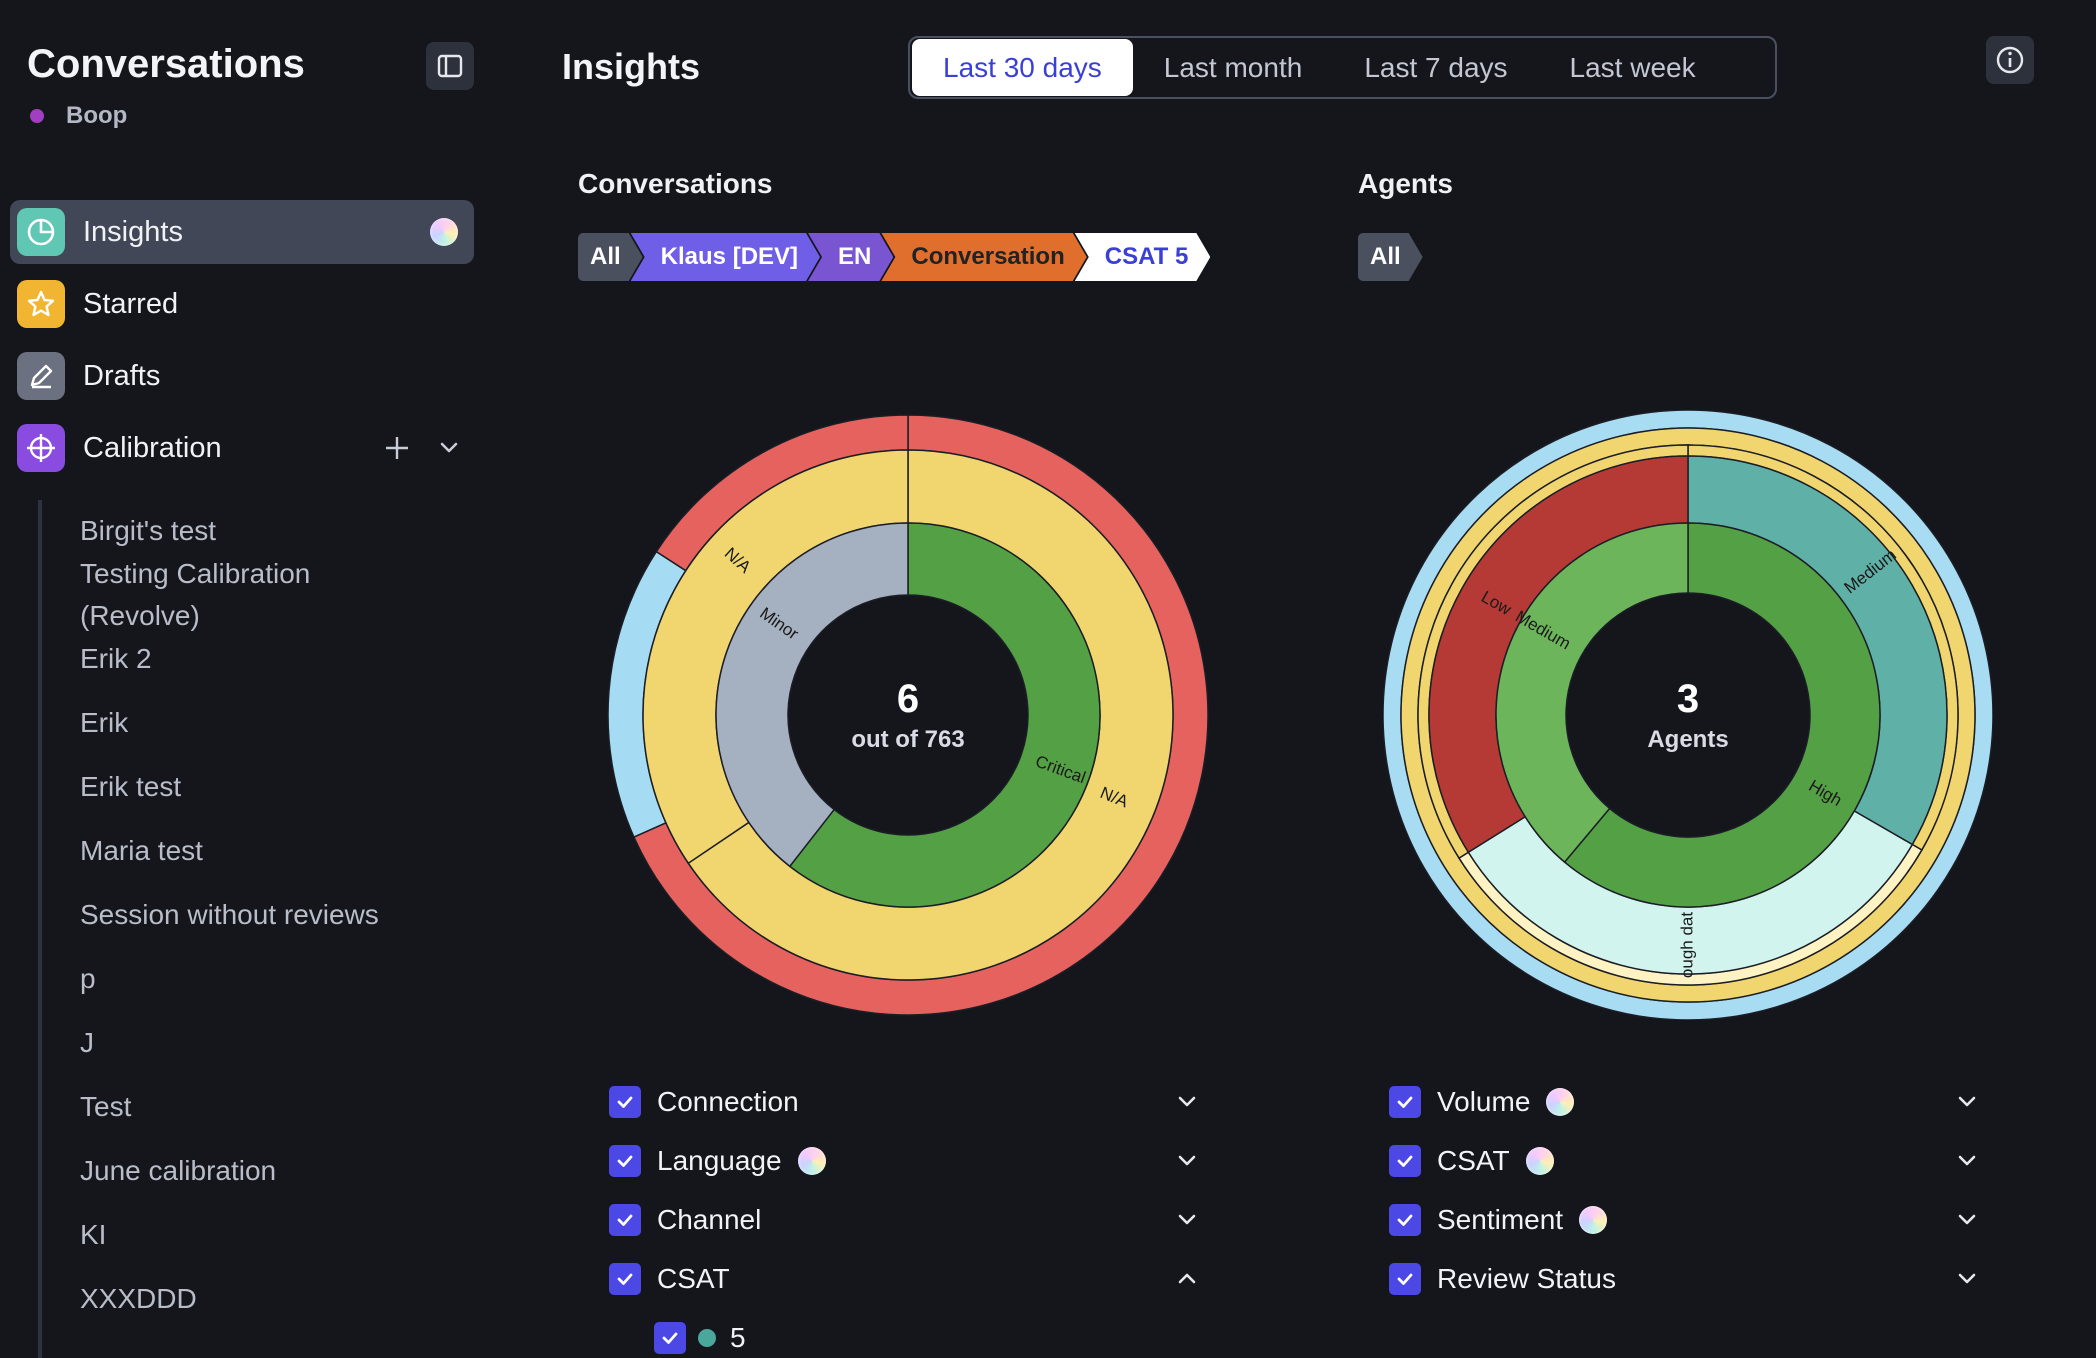  I want to click on crumb-conversation: Conversation, so click(983, 257).